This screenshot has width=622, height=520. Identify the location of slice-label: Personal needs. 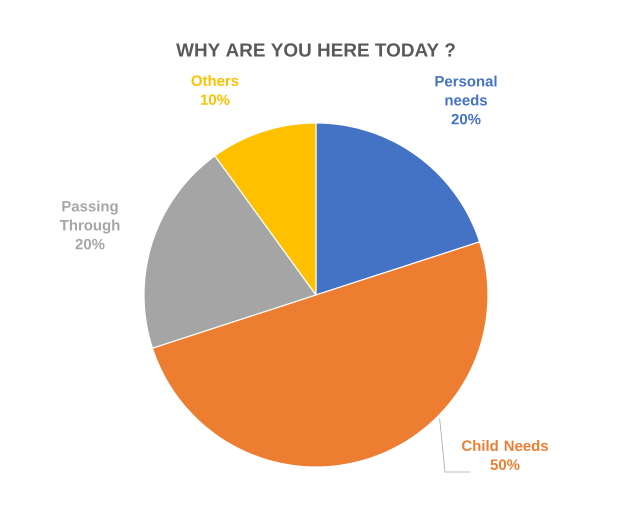
(466, 91).